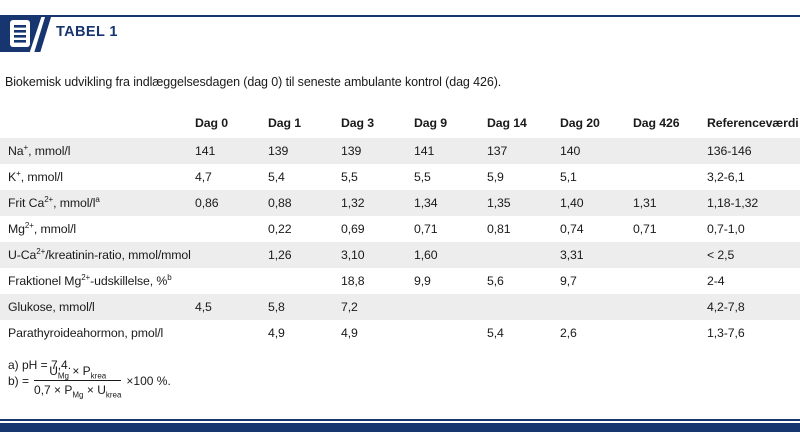  I want to click on cell: 9,7, so click(568, 281).